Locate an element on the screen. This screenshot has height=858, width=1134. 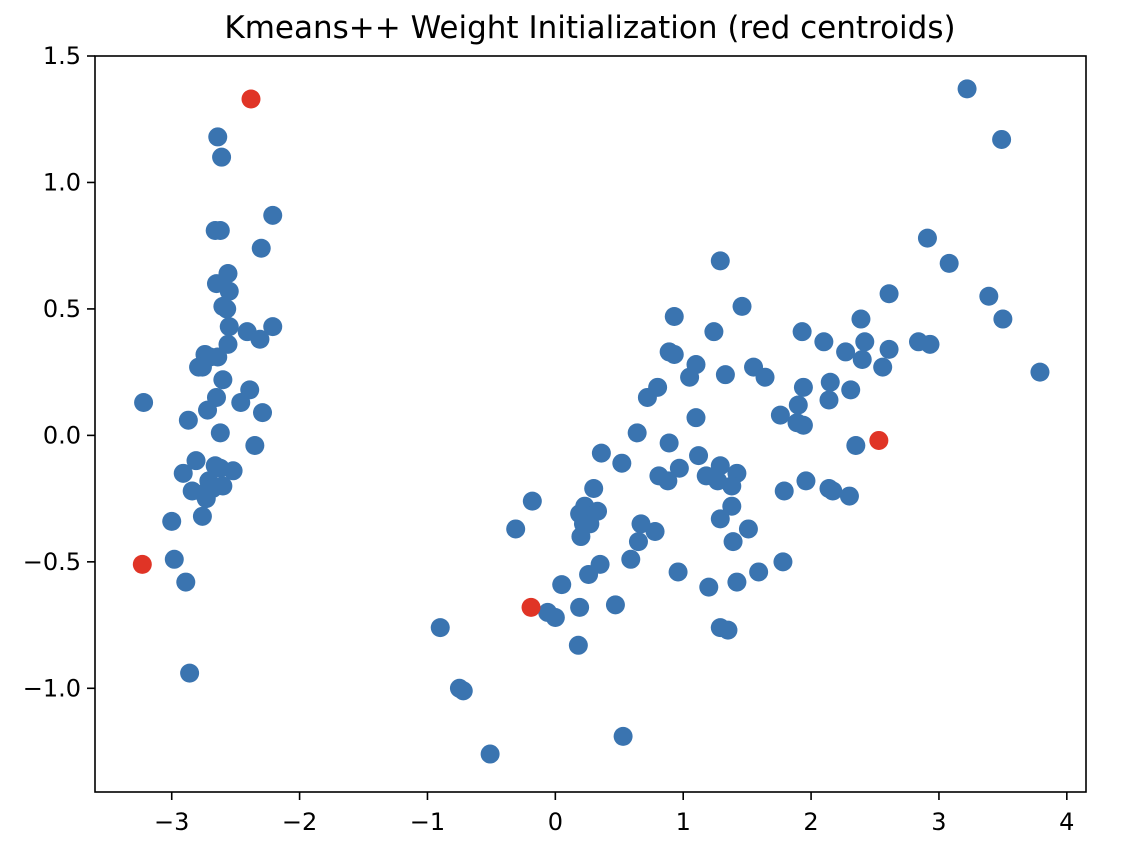
y-axis: −1.0 −0.5 0.0 0.5 1.0 1.5 is located at coordinates (59, 372).